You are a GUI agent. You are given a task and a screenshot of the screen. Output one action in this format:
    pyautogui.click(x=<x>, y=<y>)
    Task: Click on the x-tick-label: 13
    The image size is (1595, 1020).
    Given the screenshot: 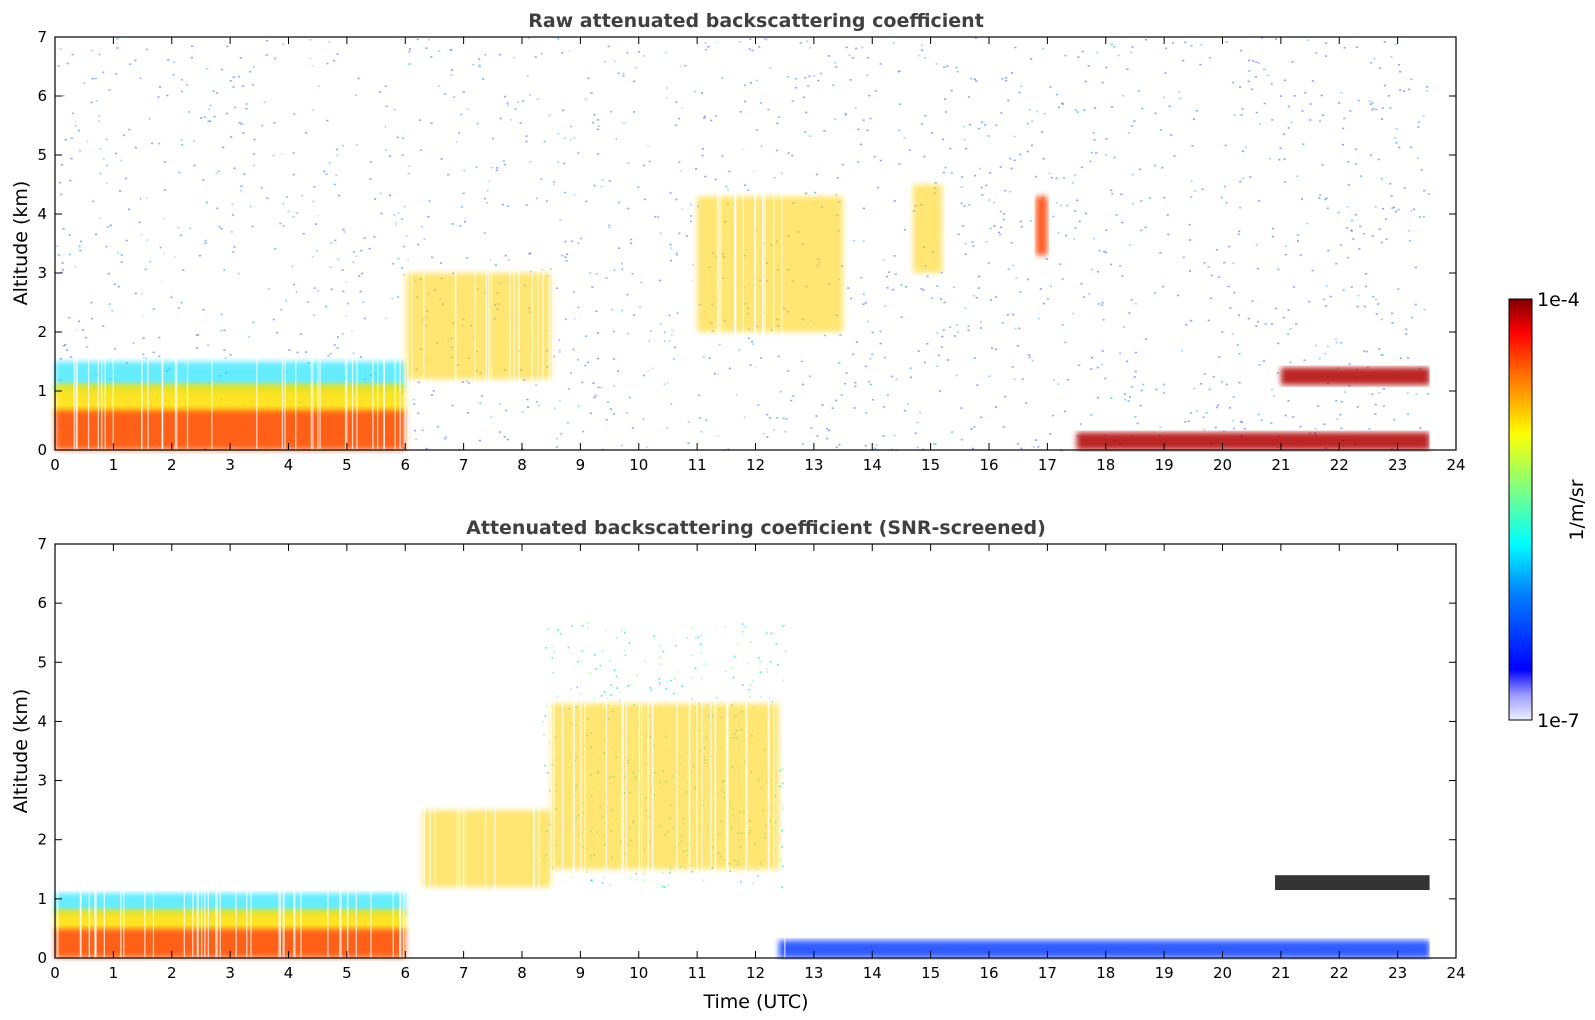 What is the action you would take?
    pyautogui.click(x=813, y=973)
    